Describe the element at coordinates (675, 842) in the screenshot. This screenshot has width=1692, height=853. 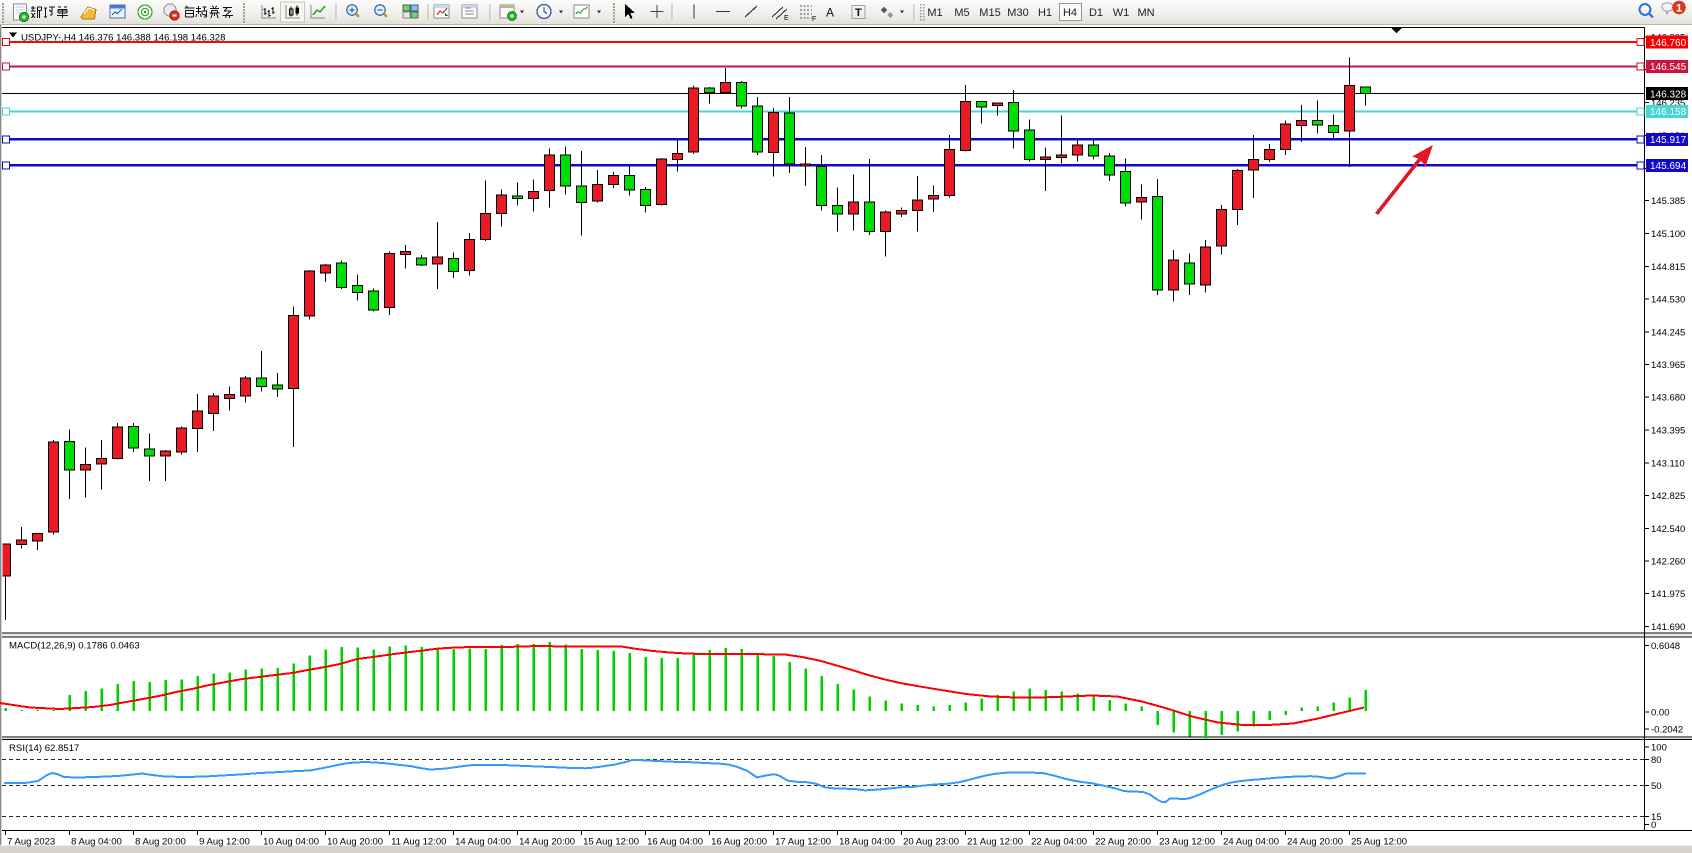
I see `svg-text: 16 Aug 04:00` at that location.